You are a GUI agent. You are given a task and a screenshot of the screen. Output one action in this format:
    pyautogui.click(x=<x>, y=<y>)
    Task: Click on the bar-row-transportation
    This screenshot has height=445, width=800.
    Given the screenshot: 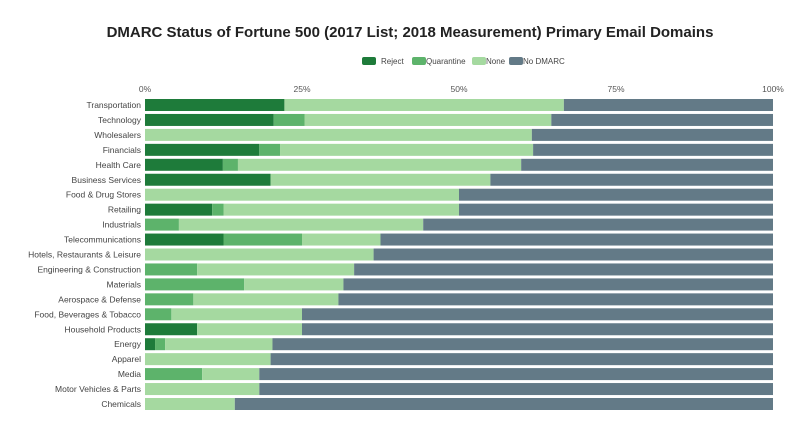 What is the action you would take?
    pyautogui.click(x=459, y=105)
    